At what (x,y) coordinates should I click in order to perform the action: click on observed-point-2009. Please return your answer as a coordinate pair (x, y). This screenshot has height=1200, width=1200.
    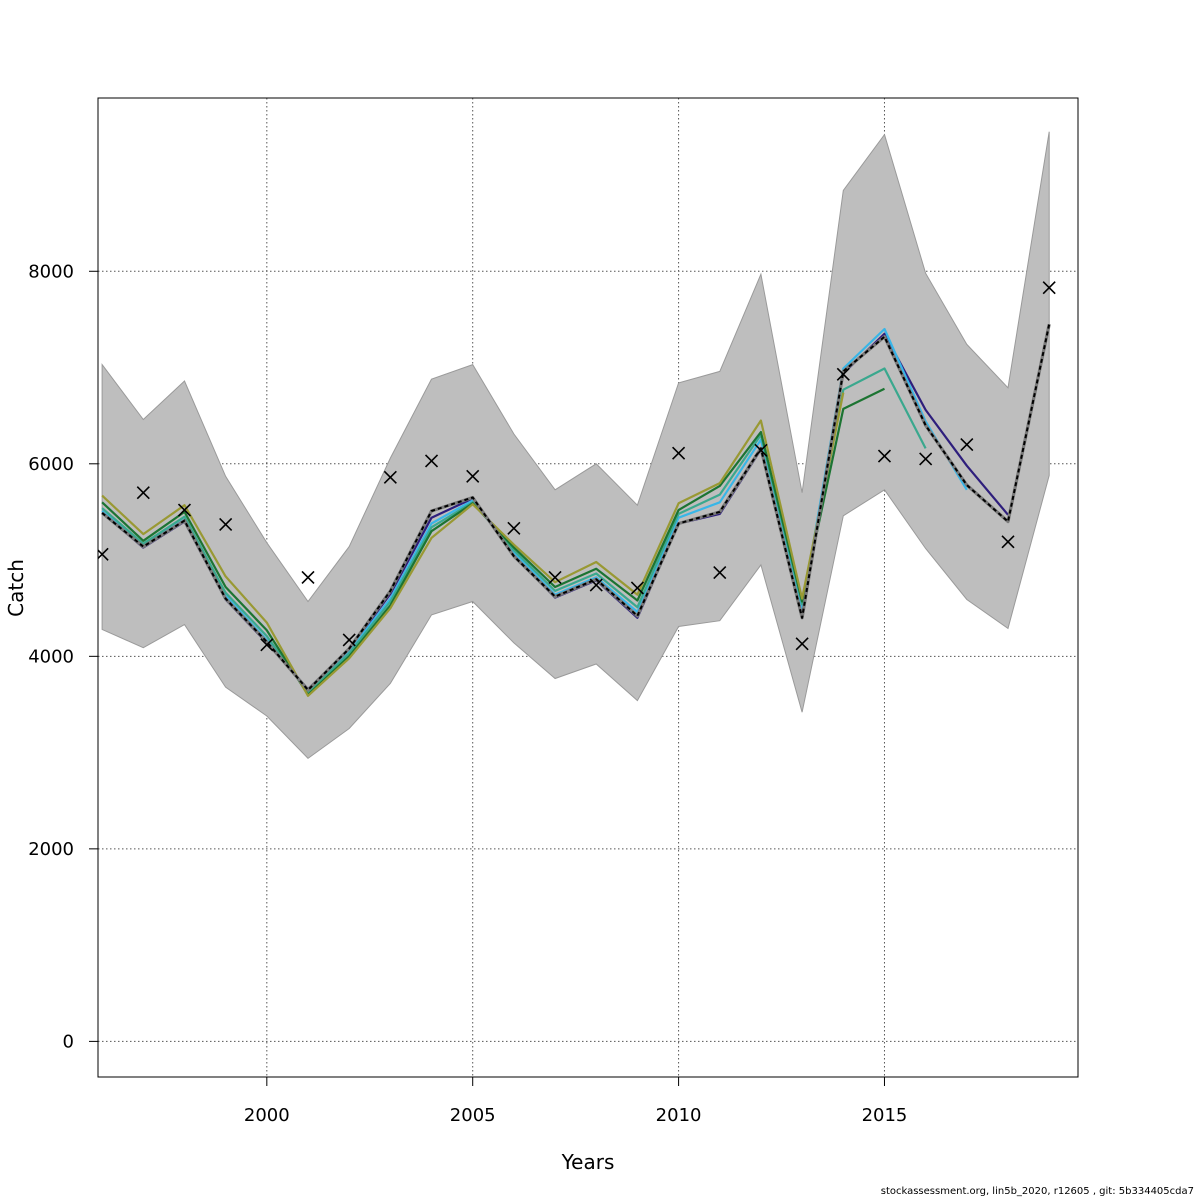
    Looking at the image, I should click on (637, 588).